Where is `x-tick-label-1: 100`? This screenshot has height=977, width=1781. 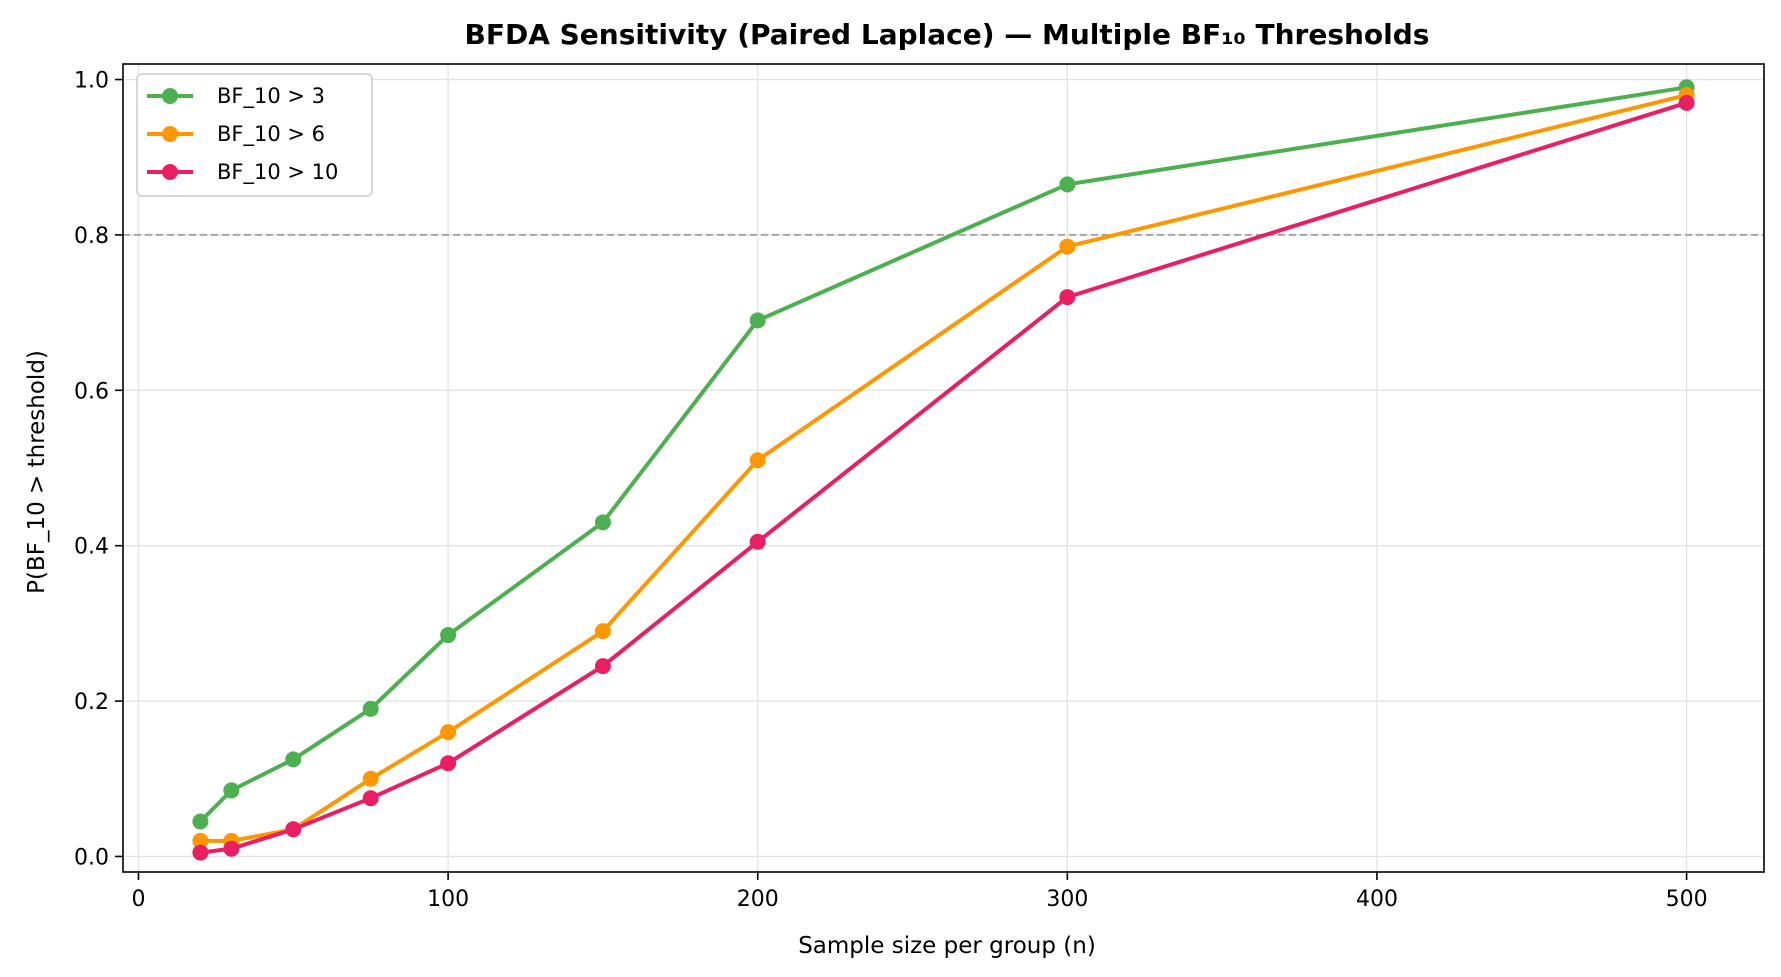
x-tick-label-1: 100 is located at coordinates (448, 899).